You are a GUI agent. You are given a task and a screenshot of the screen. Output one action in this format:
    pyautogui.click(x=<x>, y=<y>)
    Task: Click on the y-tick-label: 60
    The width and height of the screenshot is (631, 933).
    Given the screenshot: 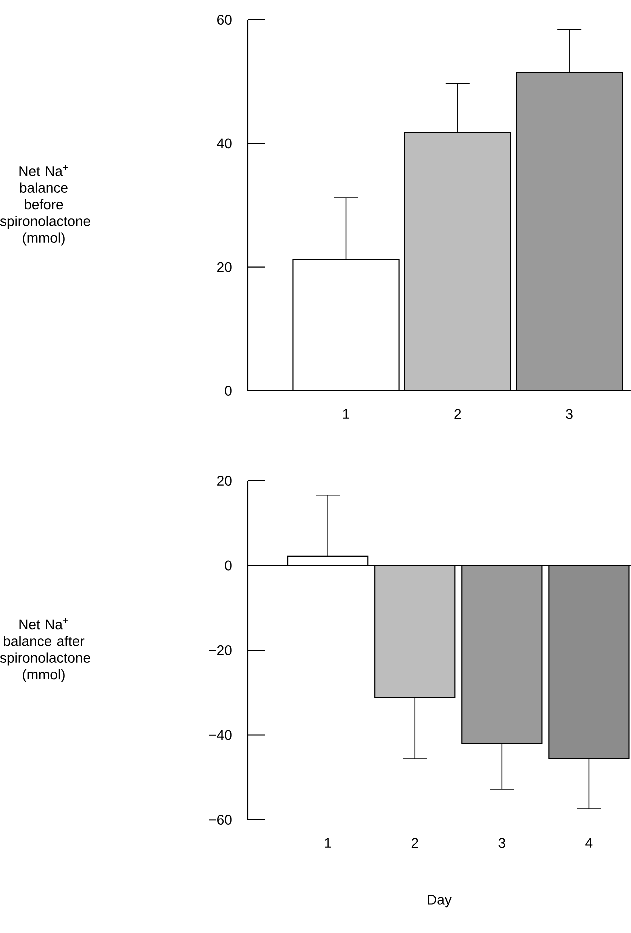 What is the action you would take?
    pyautogui.click(x=225, y=20)
    